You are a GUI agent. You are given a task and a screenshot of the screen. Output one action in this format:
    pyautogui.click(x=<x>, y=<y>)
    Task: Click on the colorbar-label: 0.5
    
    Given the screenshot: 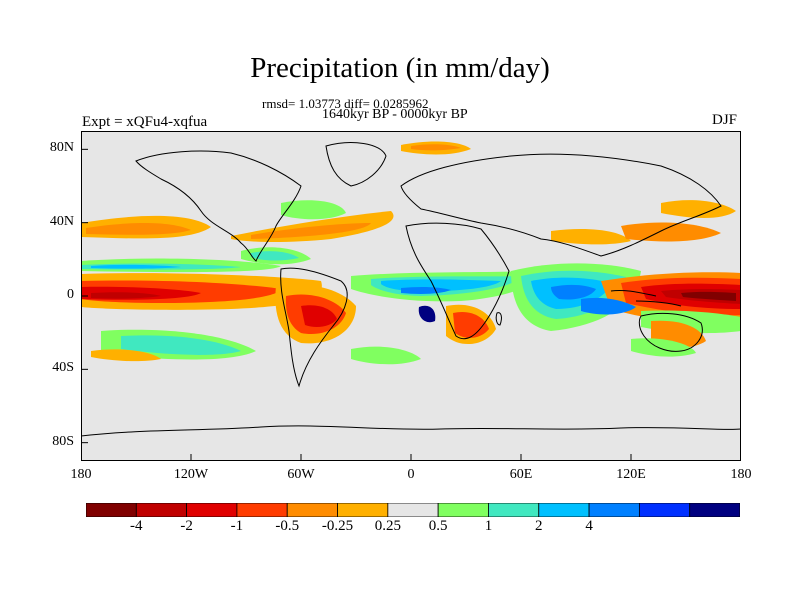 What is the action you would take?
    pyautogui.click(x=438, y=526)
    